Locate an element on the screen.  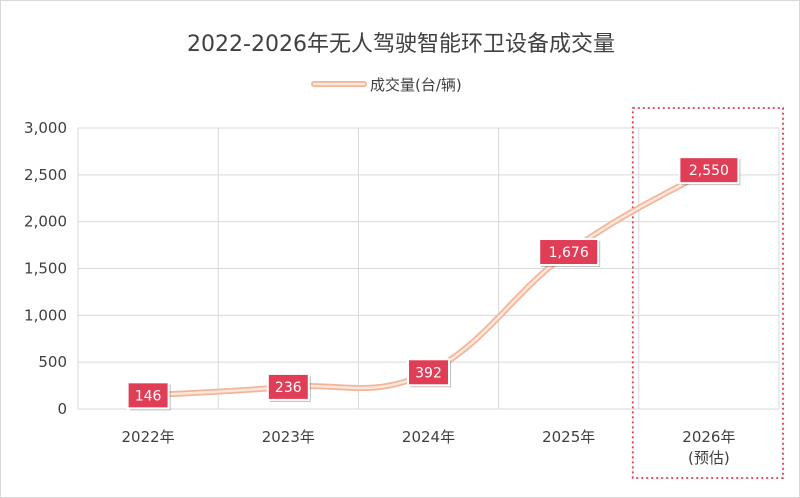
chart-title: 2022-2026年无人驾驶智能环卫设备成交量 is located at coordinates (401, 44).